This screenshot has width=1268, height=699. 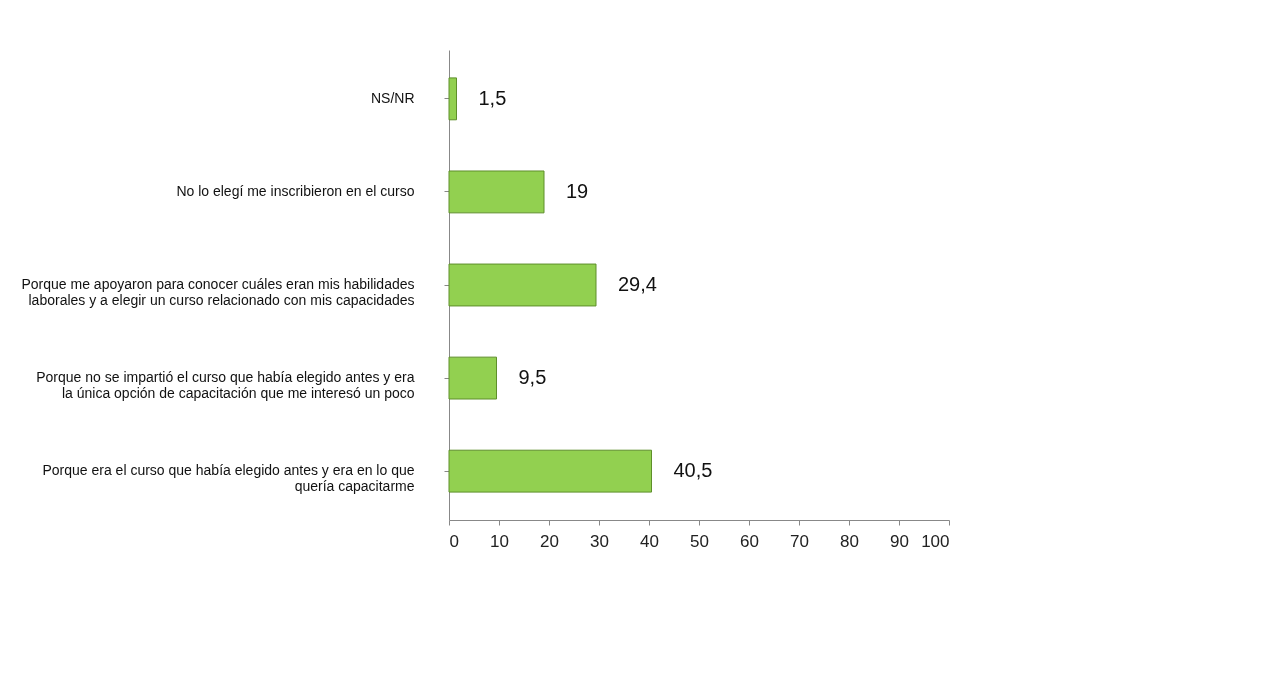 I want to click on y-tick-label: Porque no se impartió el curso que había elegido antes y era la única opción de capacitación que me interesó un poco, so click(x=225, y=385).